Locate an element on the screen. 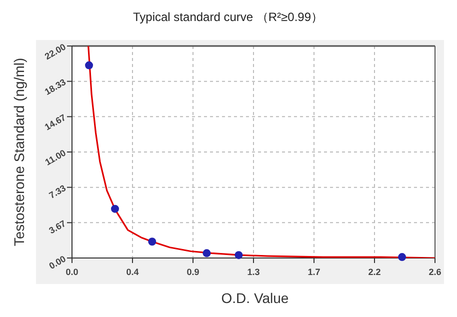  x-tick-label: 0.9 is located at coordinates (193, 272).